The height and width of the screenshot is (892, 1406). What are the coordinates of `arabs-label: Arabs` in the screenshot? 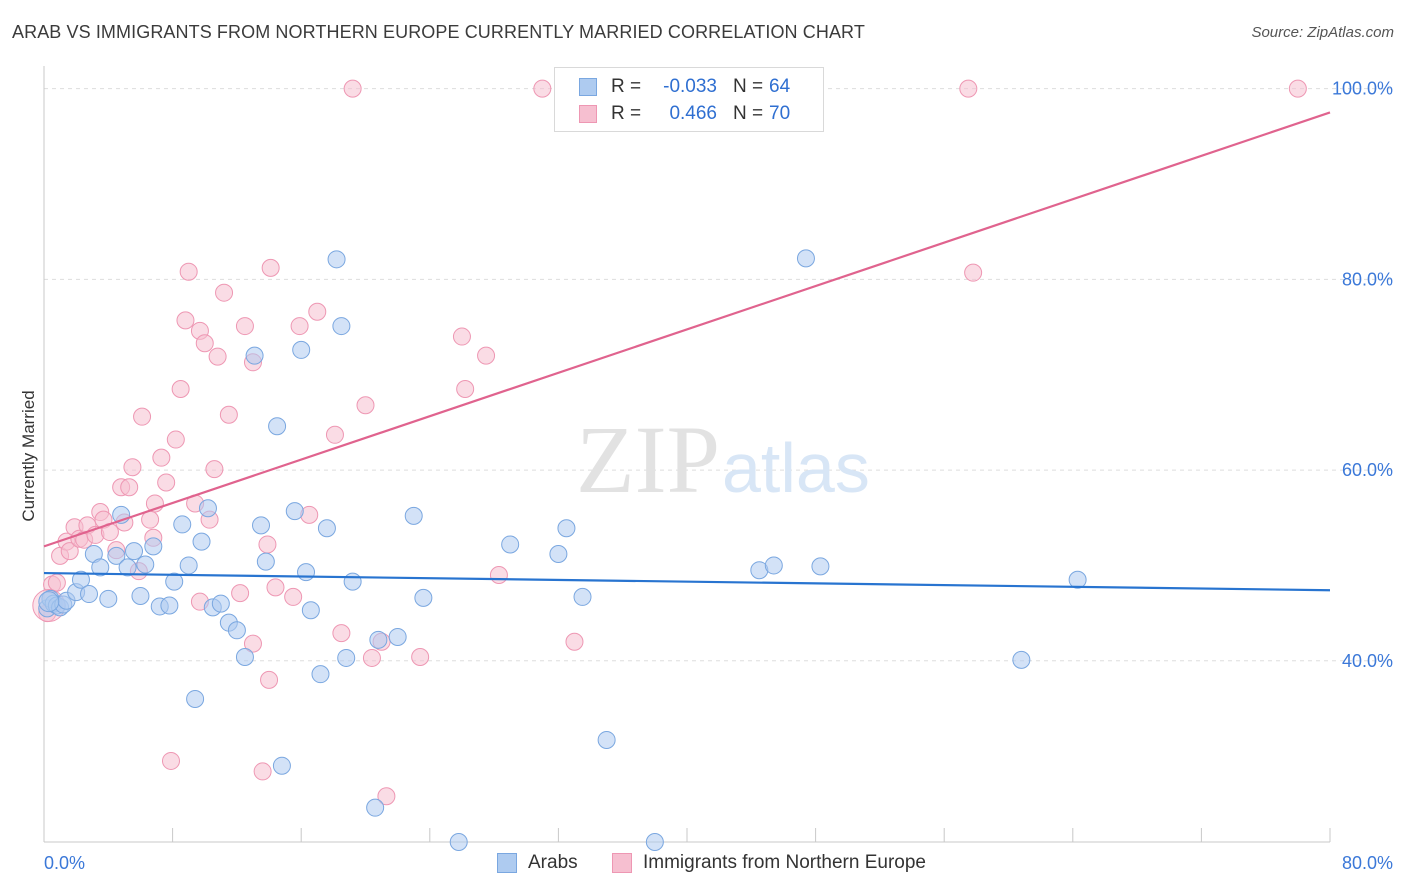 It's located at (553, 862).